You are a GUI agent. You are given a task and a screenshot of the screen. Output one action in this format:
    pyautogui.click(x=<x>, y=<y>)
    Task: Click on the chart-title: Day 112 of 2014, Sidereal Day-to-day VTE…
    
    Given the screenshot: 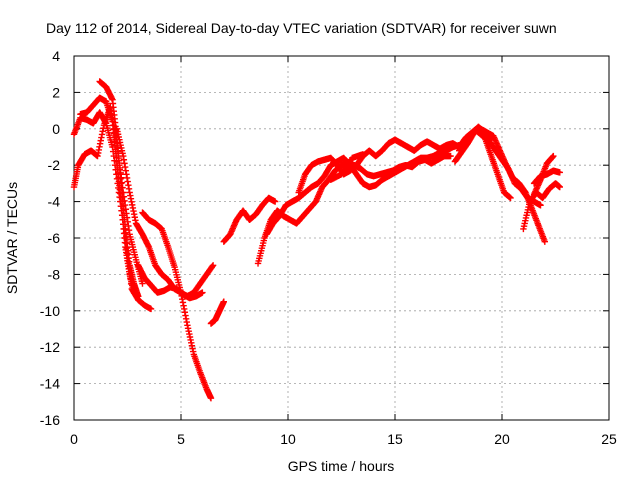 What is the action you would take?
    pyautogui.click(x=301, y=28)
    